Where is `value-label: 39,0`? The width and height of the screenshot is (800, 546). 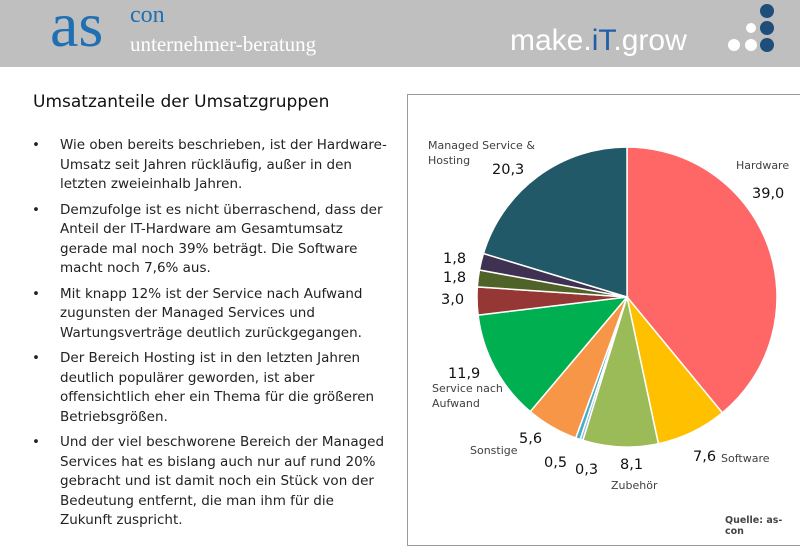
value-label: 39,0 is located at coordinates (768, 194).